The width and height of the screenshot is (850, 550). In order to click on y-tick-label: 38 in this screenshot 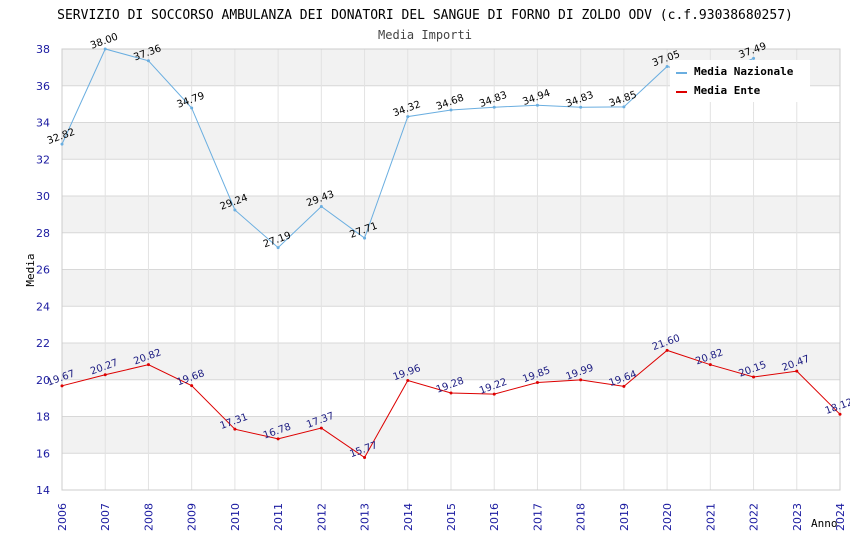, I will do `click(43, 49)`.